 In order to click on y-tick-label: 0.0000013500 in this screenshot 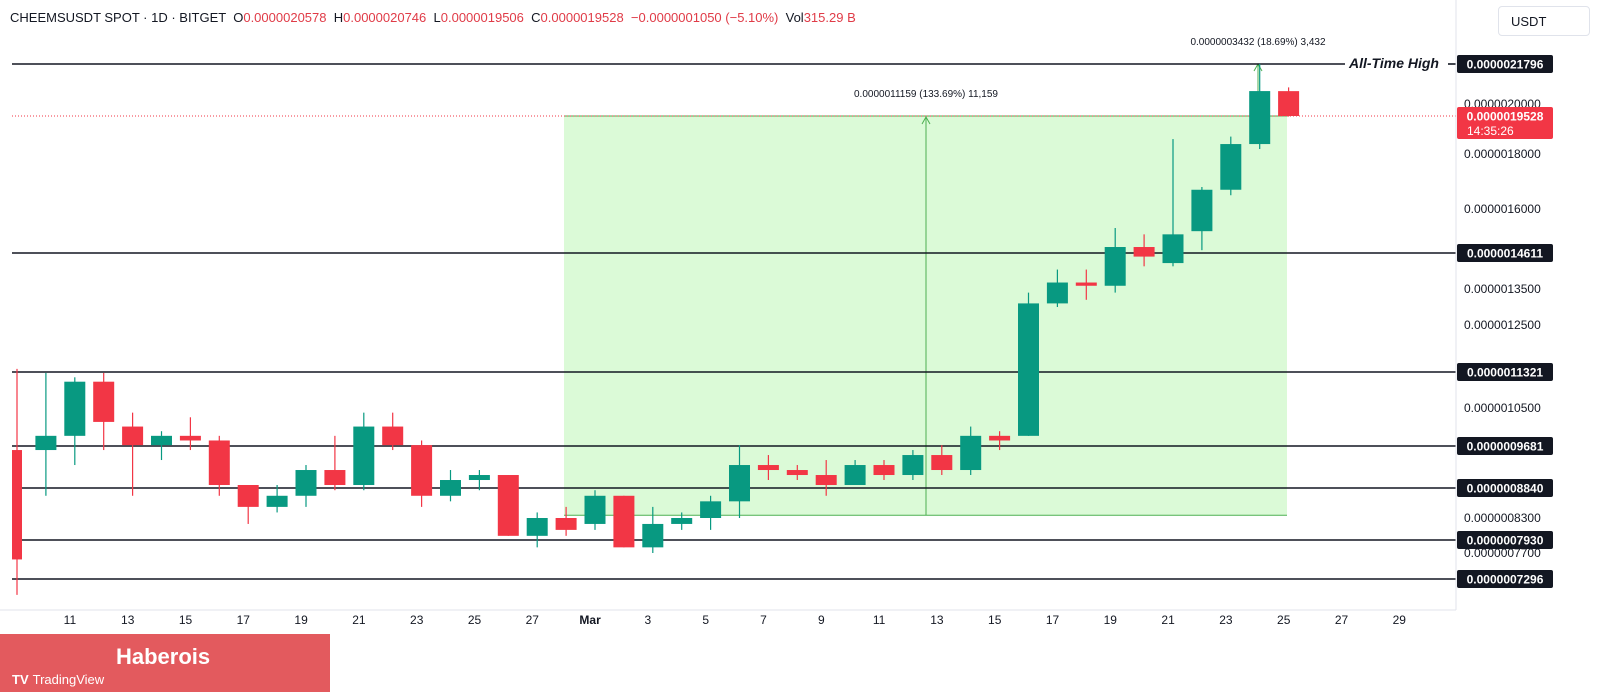, I will do `click(1502, 289)`.